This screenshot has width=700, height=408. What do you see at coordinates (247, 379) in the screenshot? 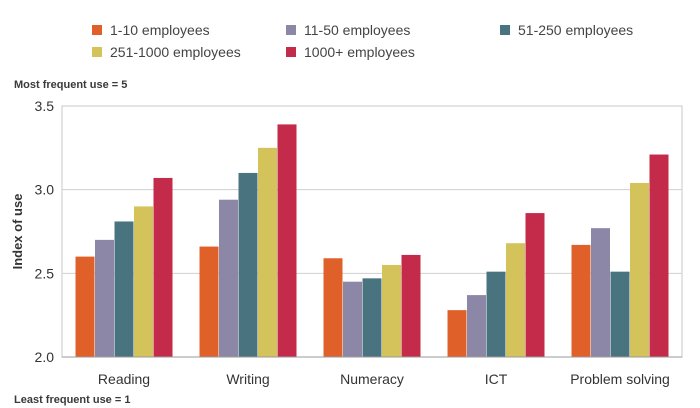
I see `x-tick-label: Writing` at bounding box center [247, 379].